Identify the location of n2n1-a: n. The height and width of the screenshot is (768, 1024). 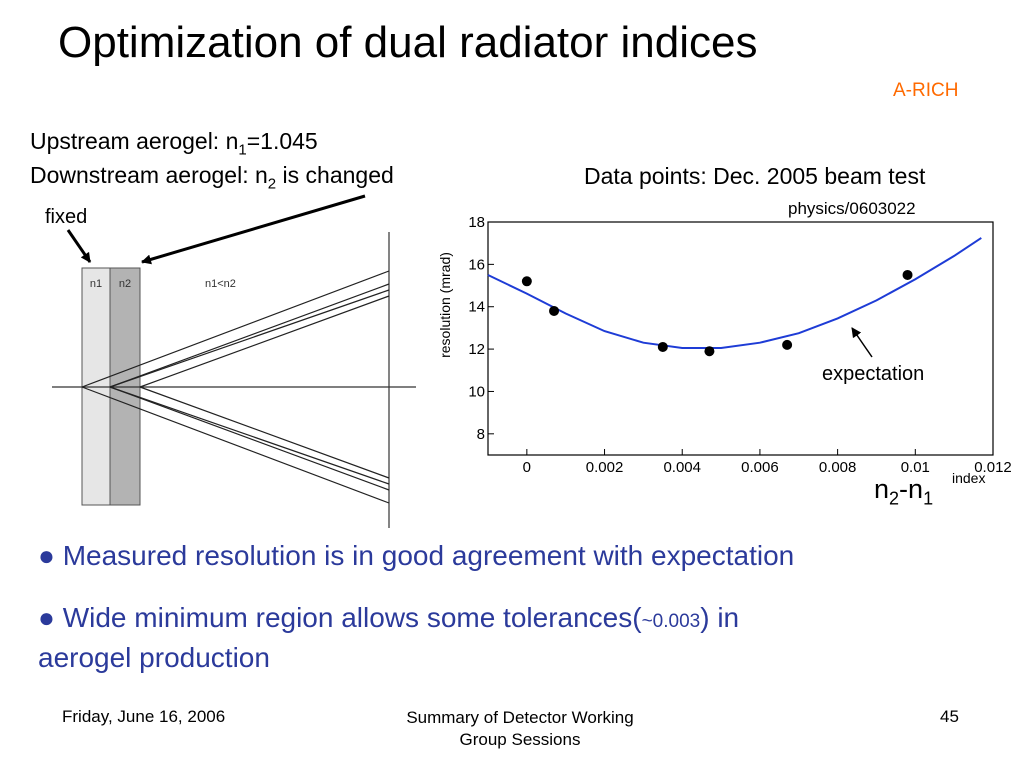
(882, 489).